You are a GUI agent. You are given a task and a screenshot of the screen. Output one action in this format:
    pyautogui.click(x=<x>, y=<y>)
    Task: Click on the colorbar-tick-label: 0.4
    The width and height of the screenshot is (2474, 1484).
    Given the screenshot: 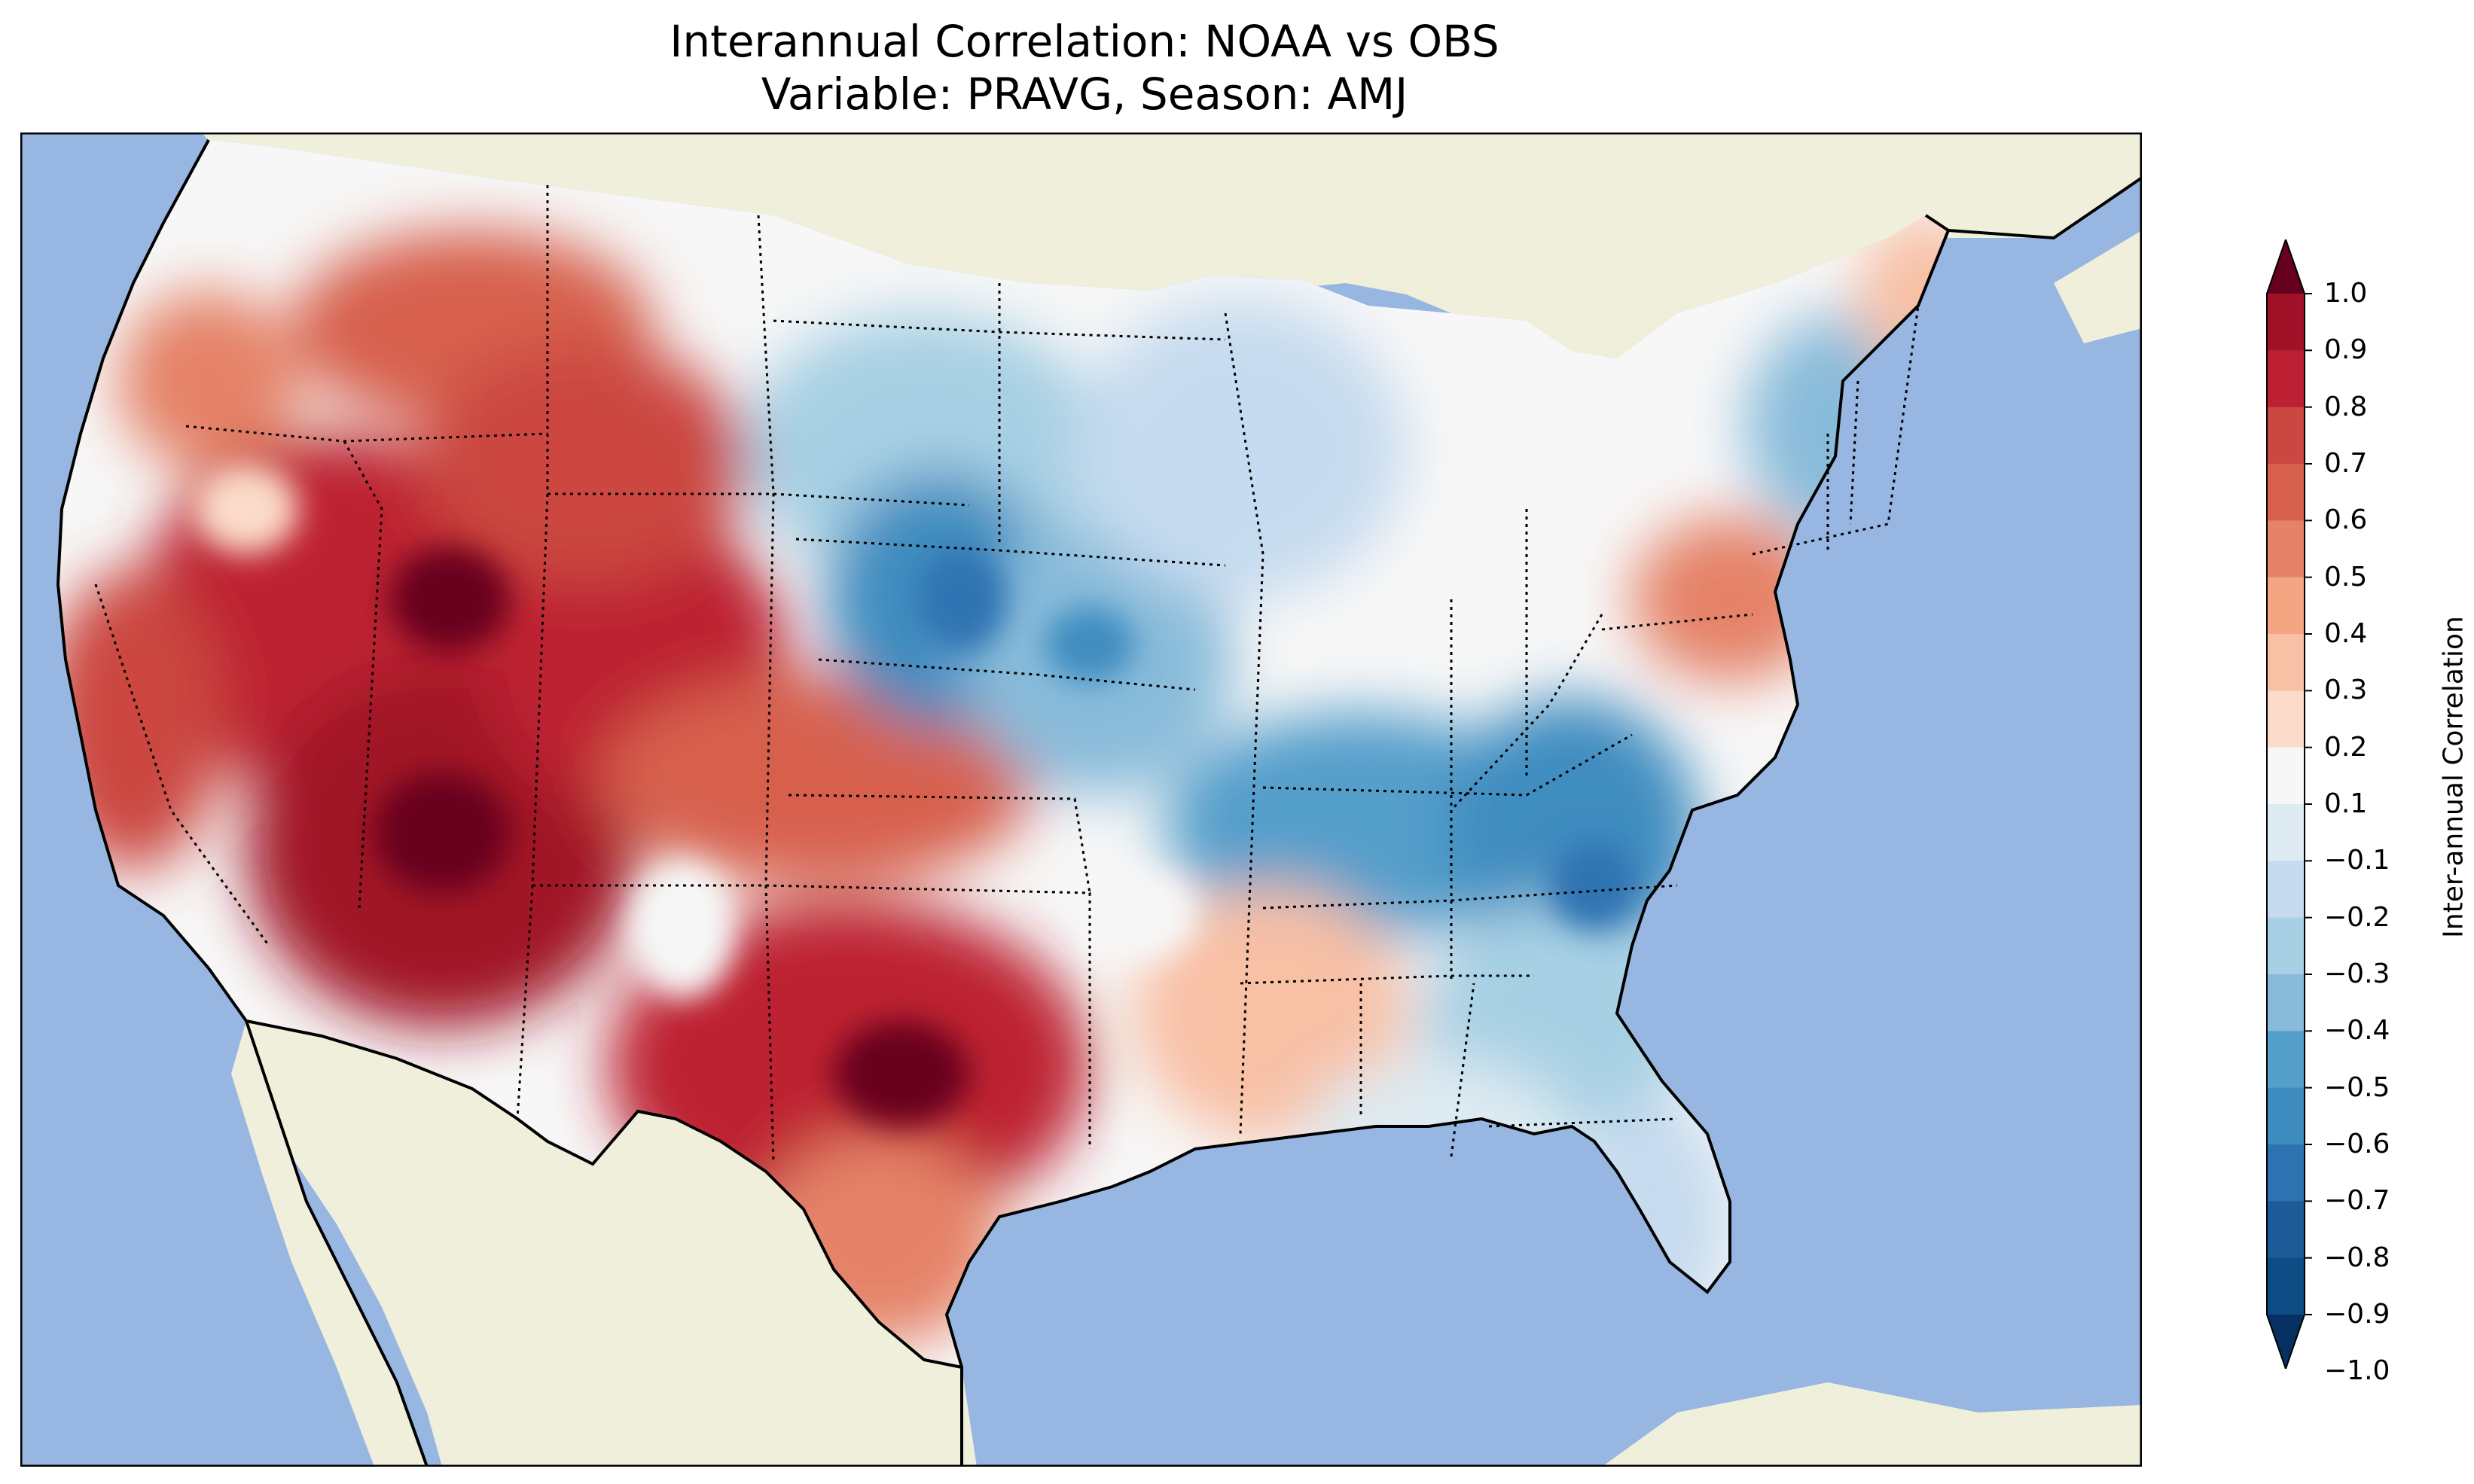 What is the action you would take?
    pyautogui.click(x=2346, y=633)
    